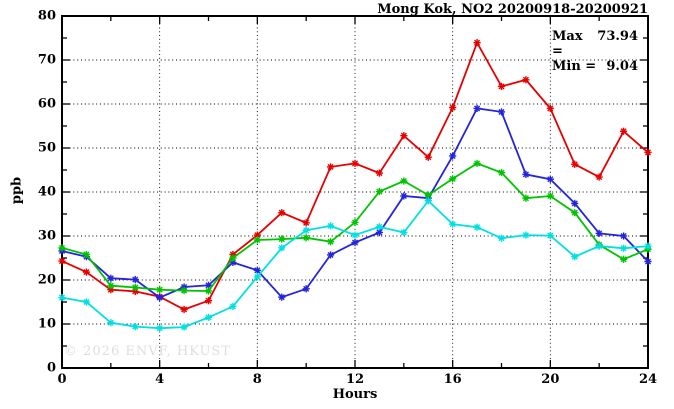  What do you see at coordinates (46, 148) in the screenshot?
I see `y-tick-label: 50` at bounding box center [46, 148].